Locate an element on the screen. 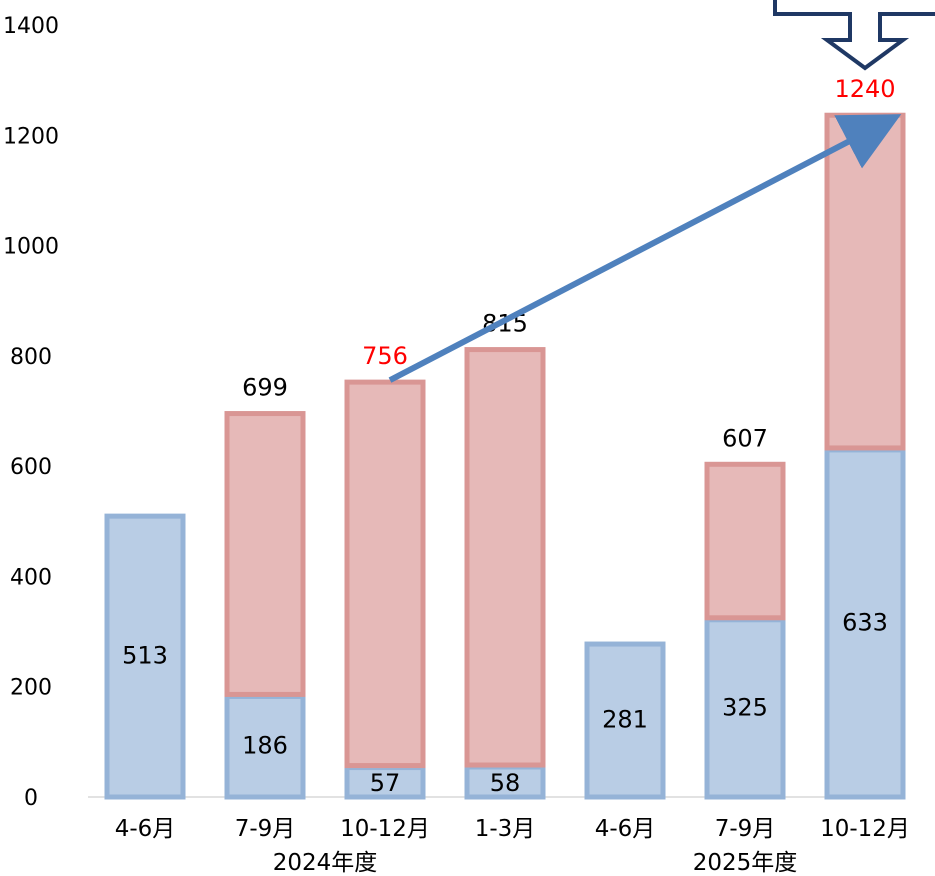  y-tick-label: 800 is located at coordinates (31, 357).